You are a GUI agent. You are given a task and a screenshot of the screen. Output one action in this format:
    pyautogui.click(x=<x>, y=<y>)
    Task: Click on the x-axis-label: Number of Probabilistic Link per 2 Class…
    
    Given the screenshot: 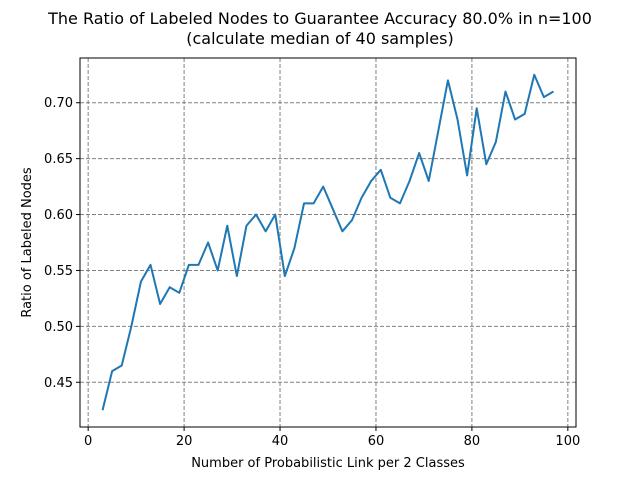 What is the action you would take?
    pyautogui.click(x=328, y=463)
    